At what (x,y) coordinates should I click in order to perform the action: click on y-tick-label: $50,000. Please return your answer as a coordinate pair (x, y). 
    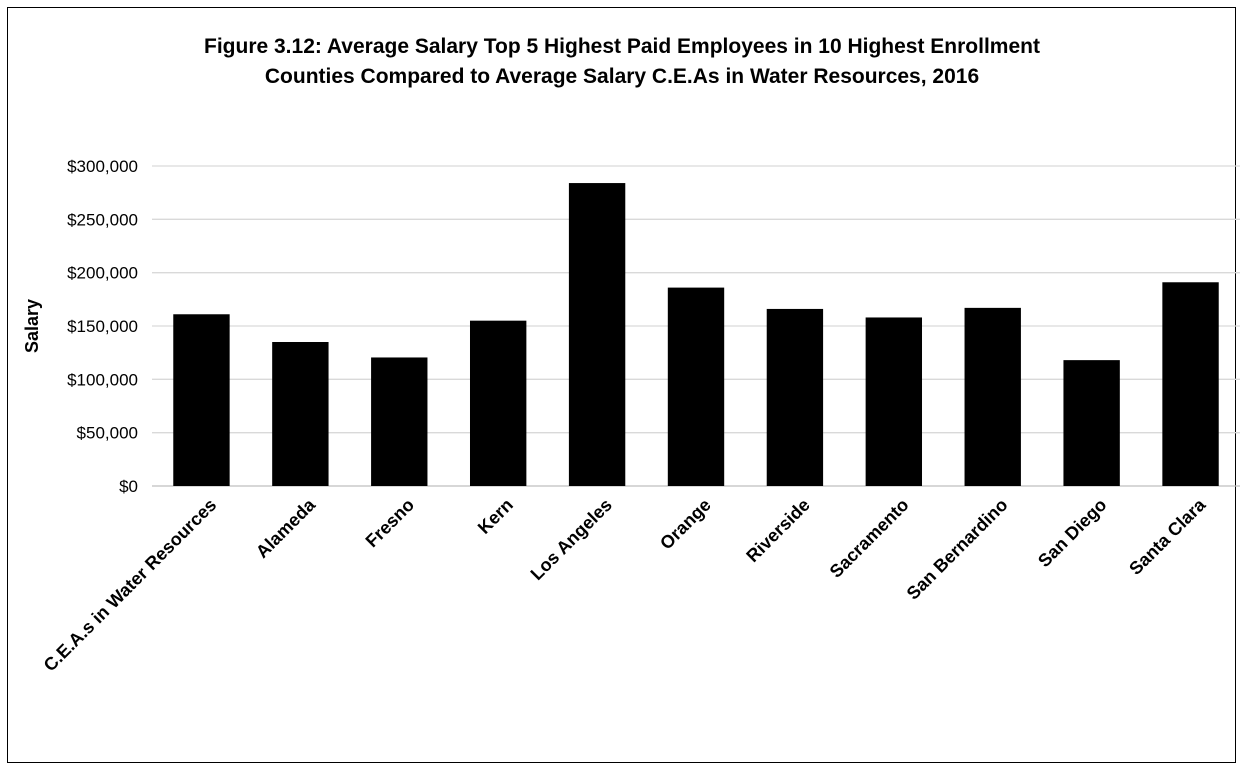
    Looking at the image, I should click on (107, 433).